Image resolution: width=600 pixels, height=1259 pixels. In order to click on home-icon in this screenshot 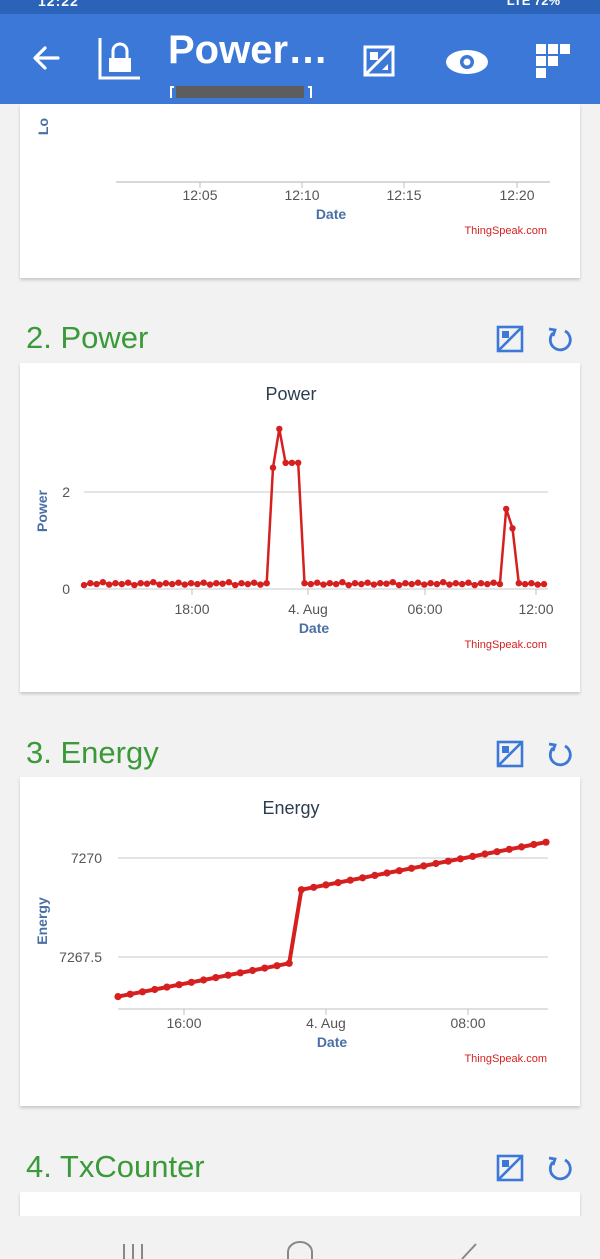, I will do `click(300, 1250)`.